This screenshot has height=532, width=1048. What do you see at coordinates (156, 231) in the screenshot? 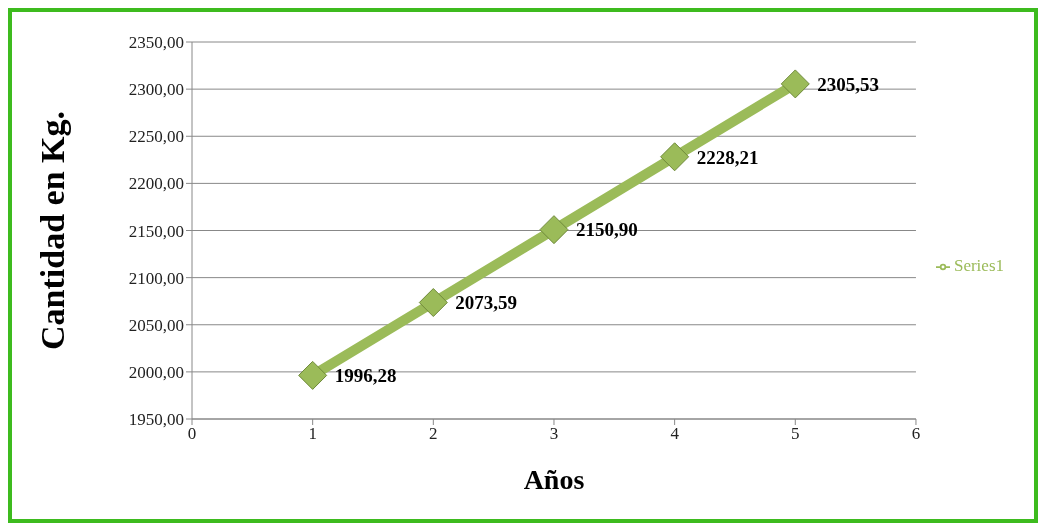
I see `y-tick-label: 2150,00` at bounding box center [156, 231].